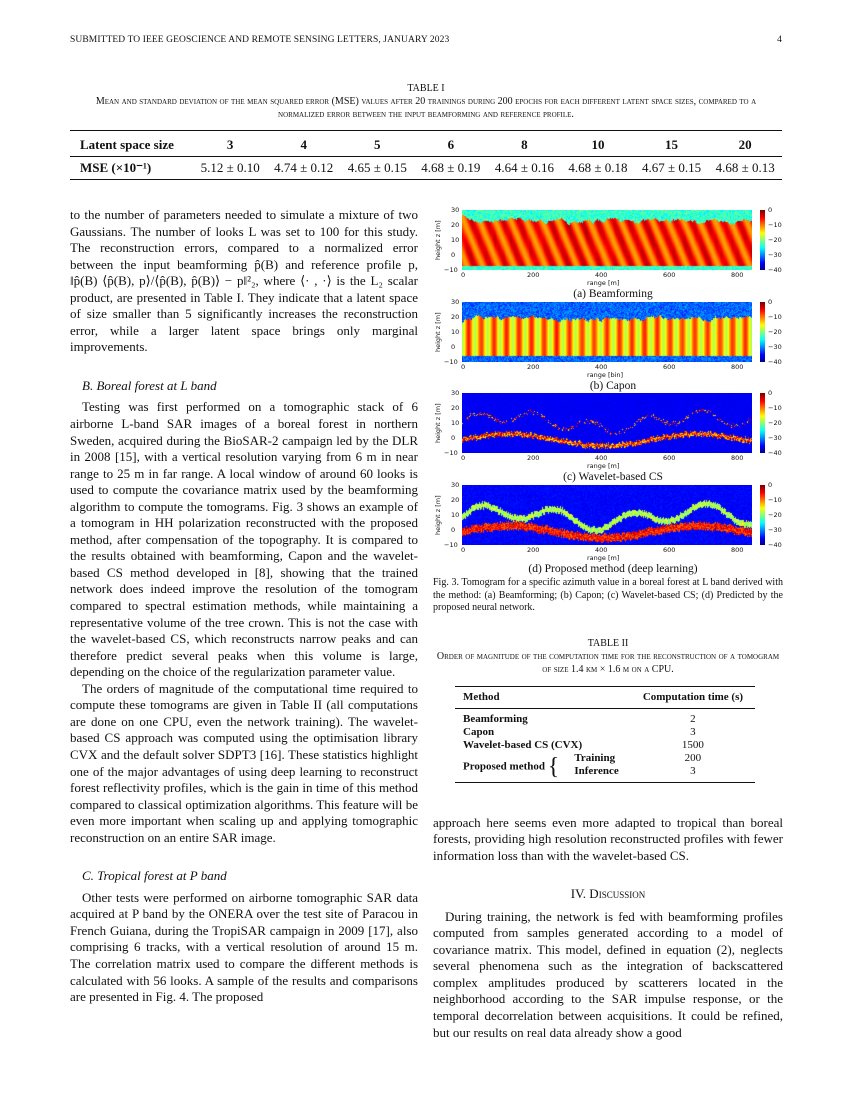  What do you see at coordinates (596, 770) in the screenshot?
I see `submethod-cell: Inference` at bounding box center [596, 770].